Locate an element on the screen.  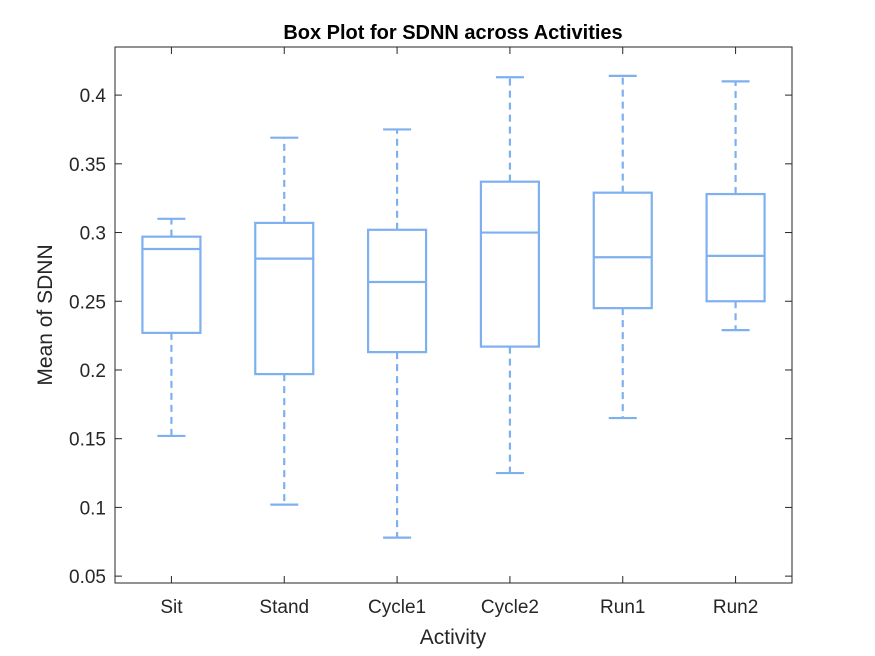
y-tick-label: 0.05 is located at coordinates (87, 577).